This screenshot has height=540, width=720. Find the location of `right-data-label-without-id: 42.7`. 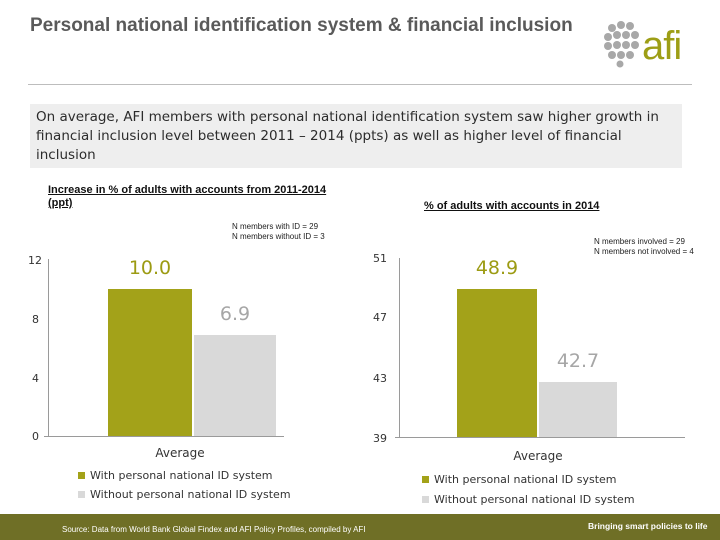

right-data-label-without-id: 42.7 is located at coordinates (578, 360).